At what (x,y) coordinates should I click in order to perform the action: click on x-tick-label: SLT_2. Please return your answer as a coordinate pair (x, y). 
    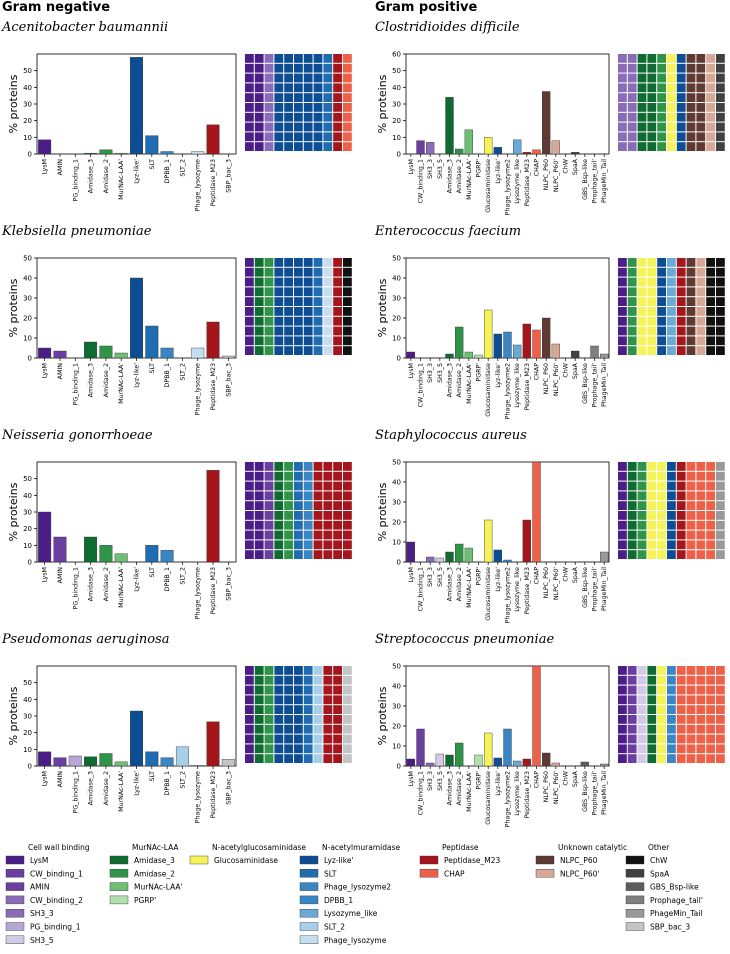
    Looking at the image, I should click on (182, 576).